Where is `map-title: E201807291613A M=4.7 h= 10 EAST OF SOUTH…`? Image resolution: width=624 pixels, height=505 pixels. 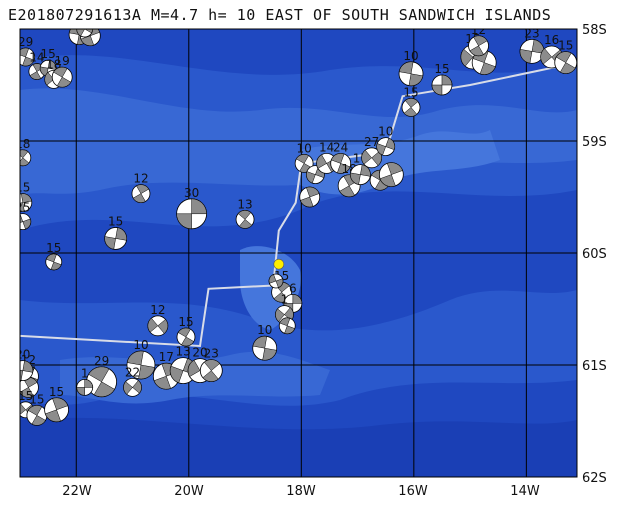
map-title: E201807291613A M=4.7 h= 10 EAST OF SOUTH… is located at coordinates (279, 15).